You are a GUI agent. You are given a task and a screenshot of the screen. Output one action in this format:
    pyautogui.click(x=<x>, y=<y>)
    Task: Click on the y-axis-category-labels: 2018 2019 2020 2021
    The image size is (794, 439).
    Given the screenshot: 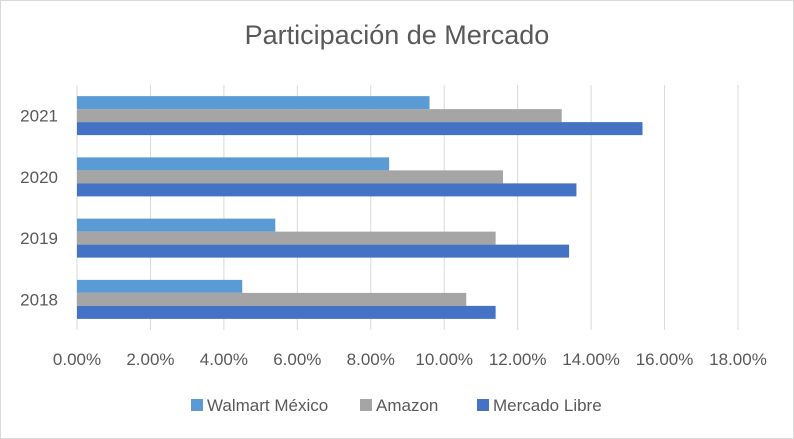 What is the action you would take?
    pyautogui.click(x=39, y=208)
    